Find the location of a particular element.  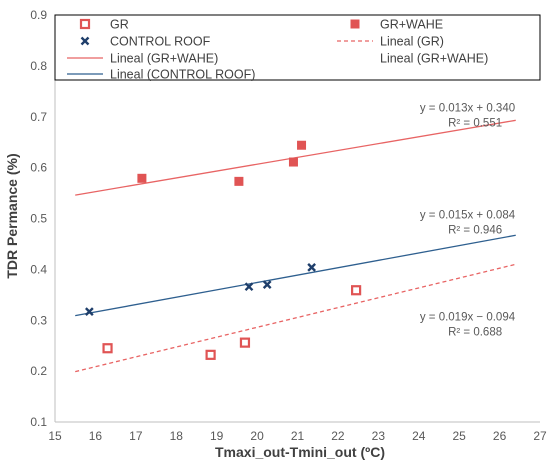

legend-entry: Lineal (GR) is located at coordinates (390, 42).